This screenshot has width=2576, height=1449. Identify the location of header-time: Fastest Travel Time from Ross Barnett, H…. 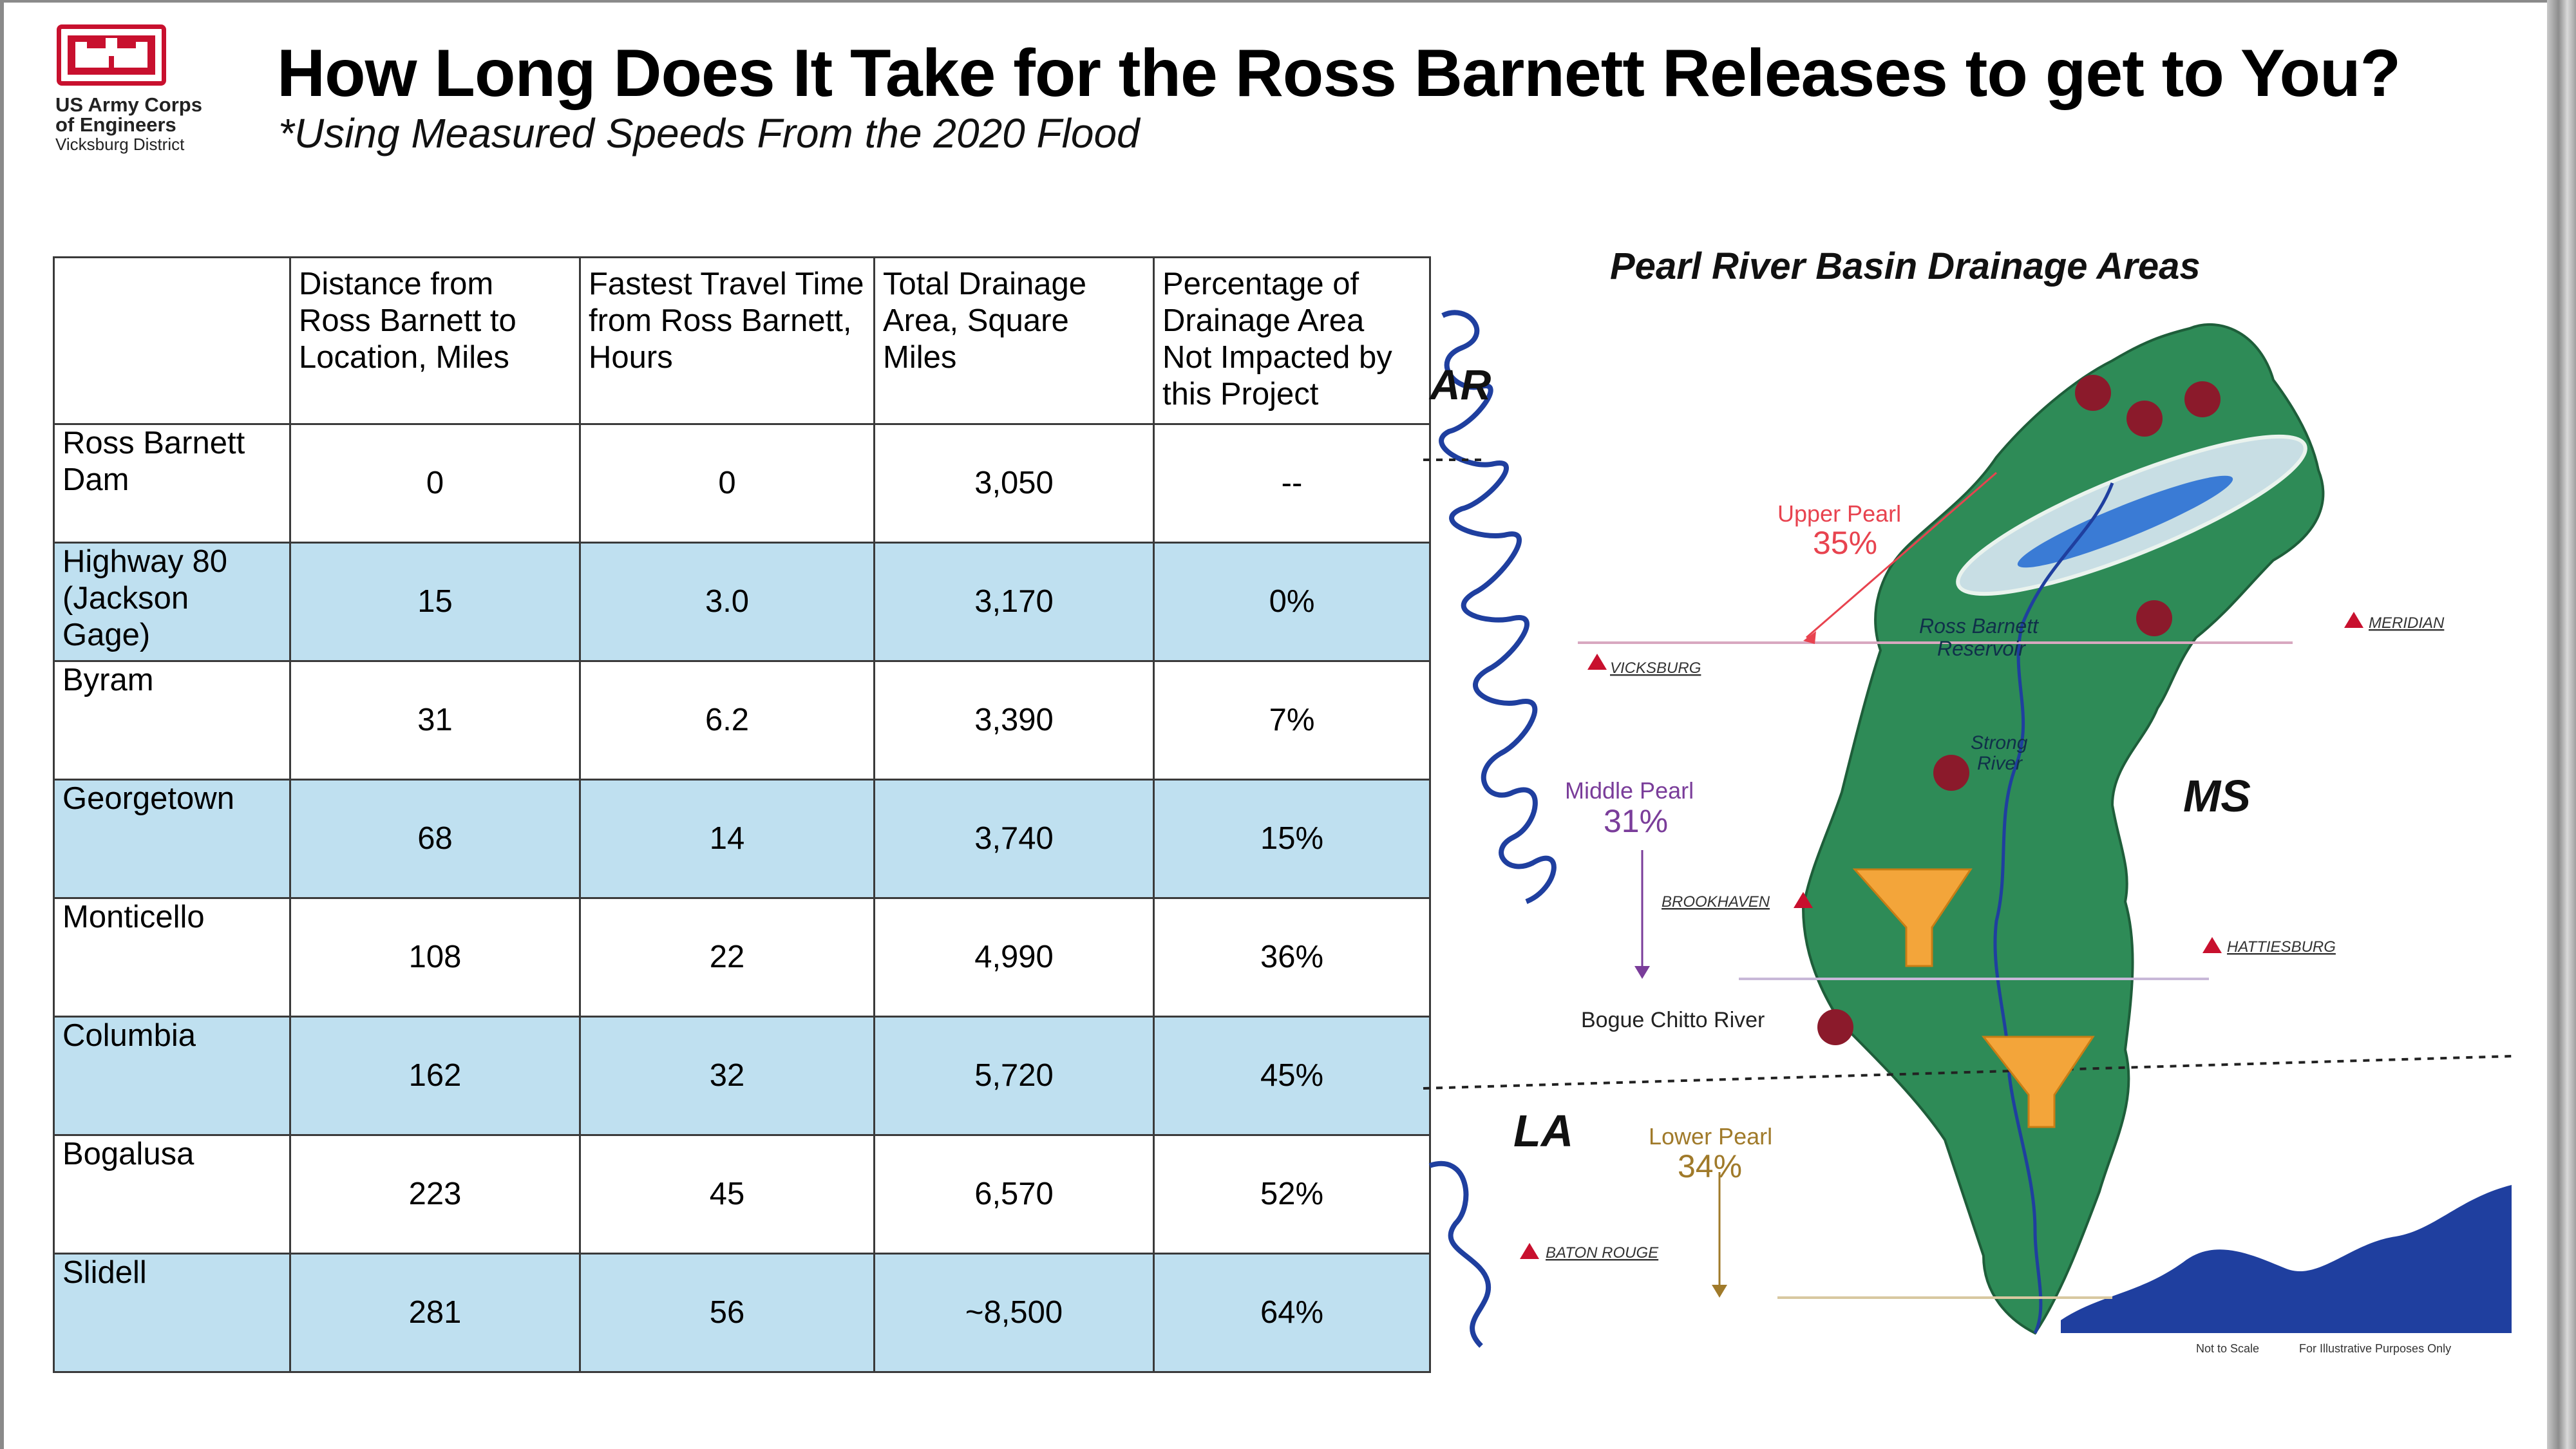
(727, 340).